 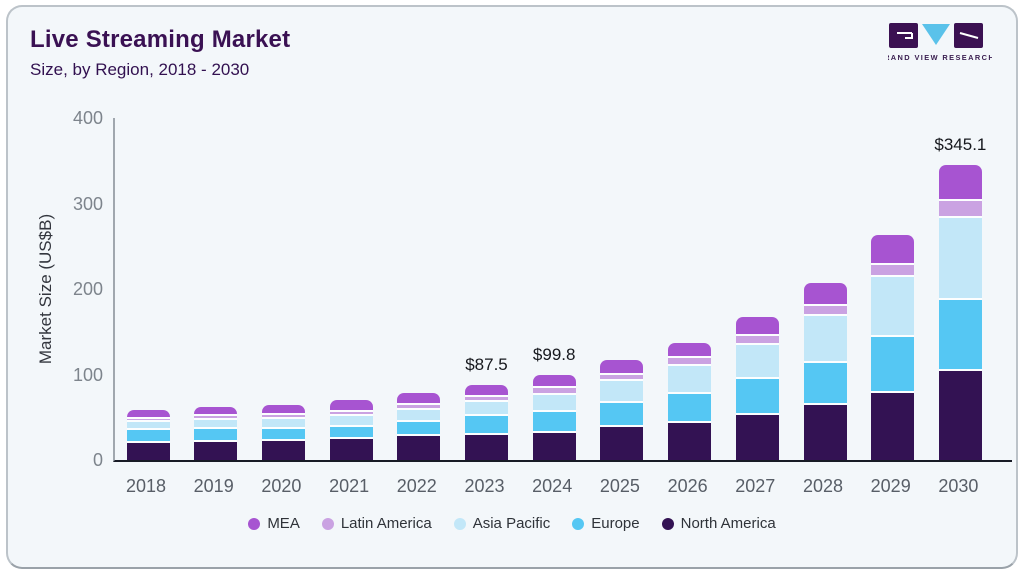 What do you see at coordinates (386, 523) in the screenshot?
I see `legend-label: Latin America` at bounding box center [386, 523].